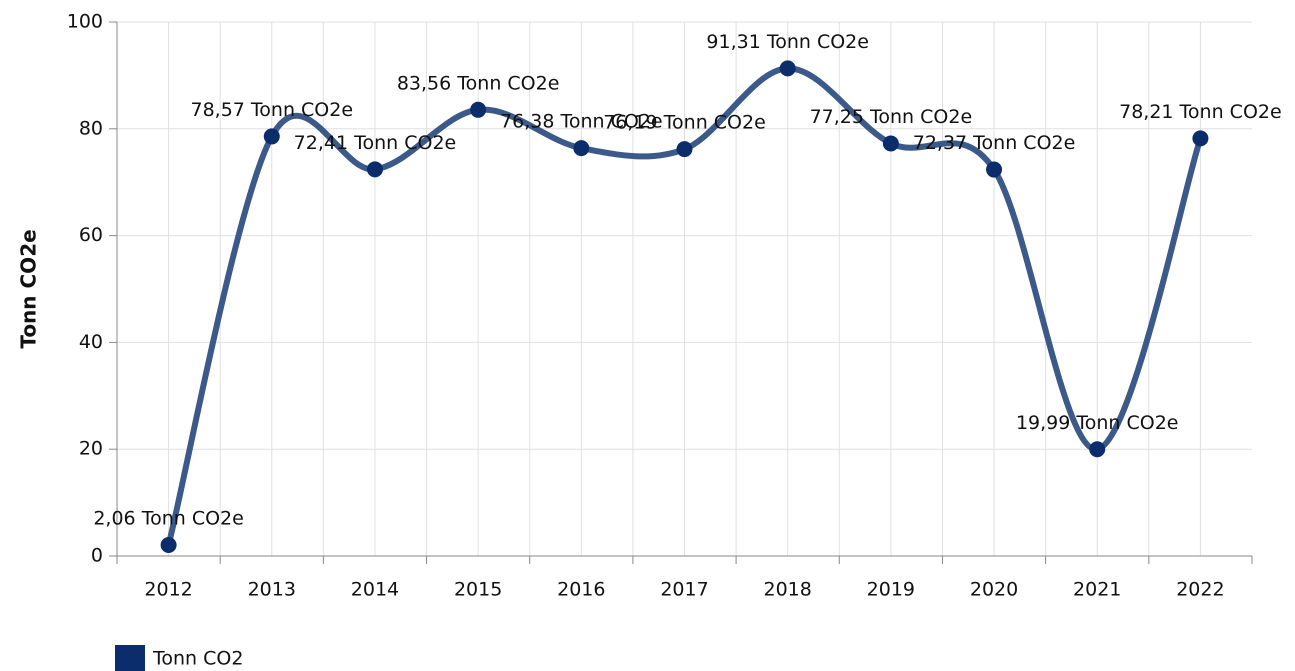 Image resolution: width=1295 pixels, height=671 pixels. What do you see at coordinates (91, 128) in the screenshot?
I see `y-tick-label: 80` at bounding box center [91, 128].